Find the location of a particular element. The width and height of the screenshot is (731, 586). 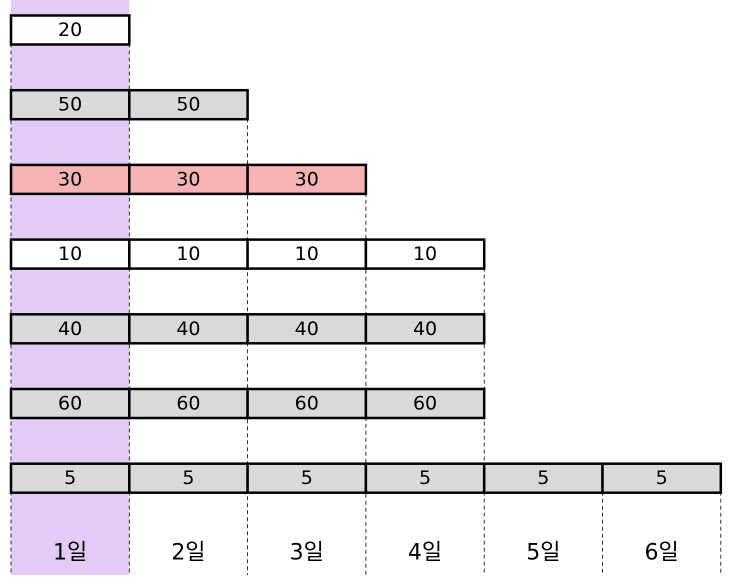

day-label: 6일 is located at coordinates (662, 553).